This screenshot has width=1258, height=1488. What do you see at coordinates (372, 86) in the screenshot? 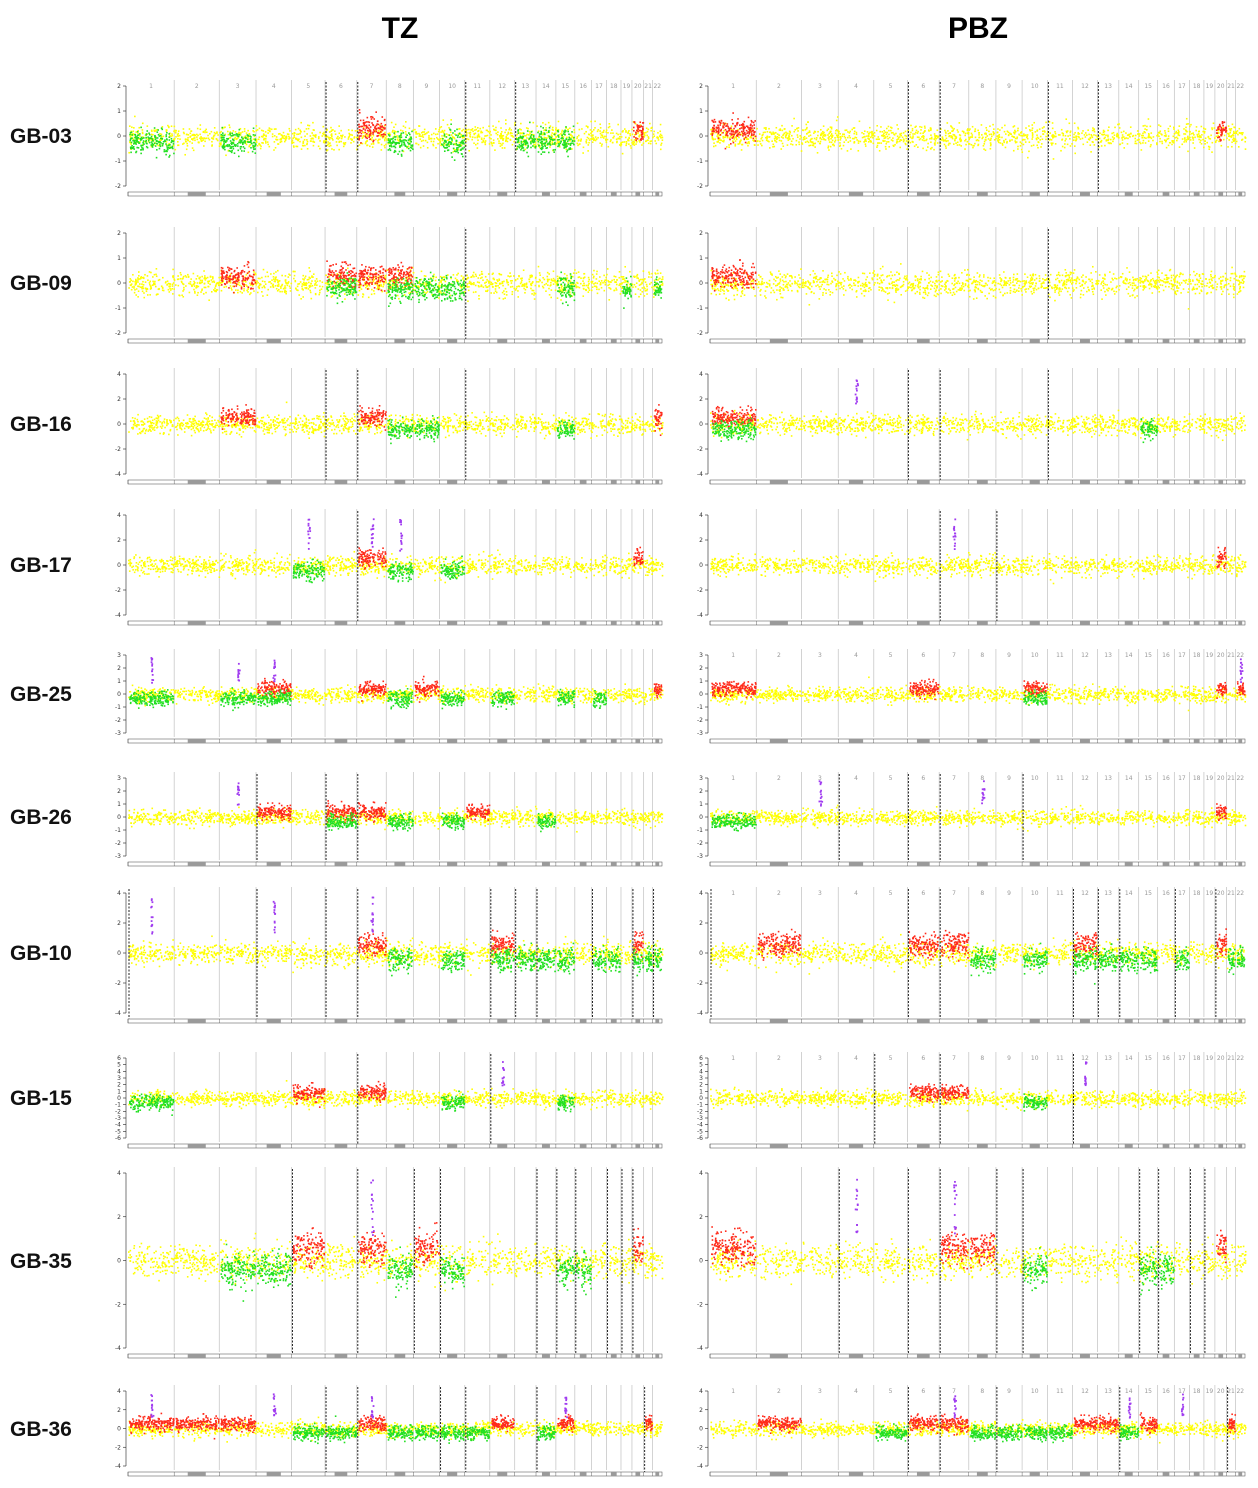
I see `chromosome-label: 7` at bounding box center [372, 86].